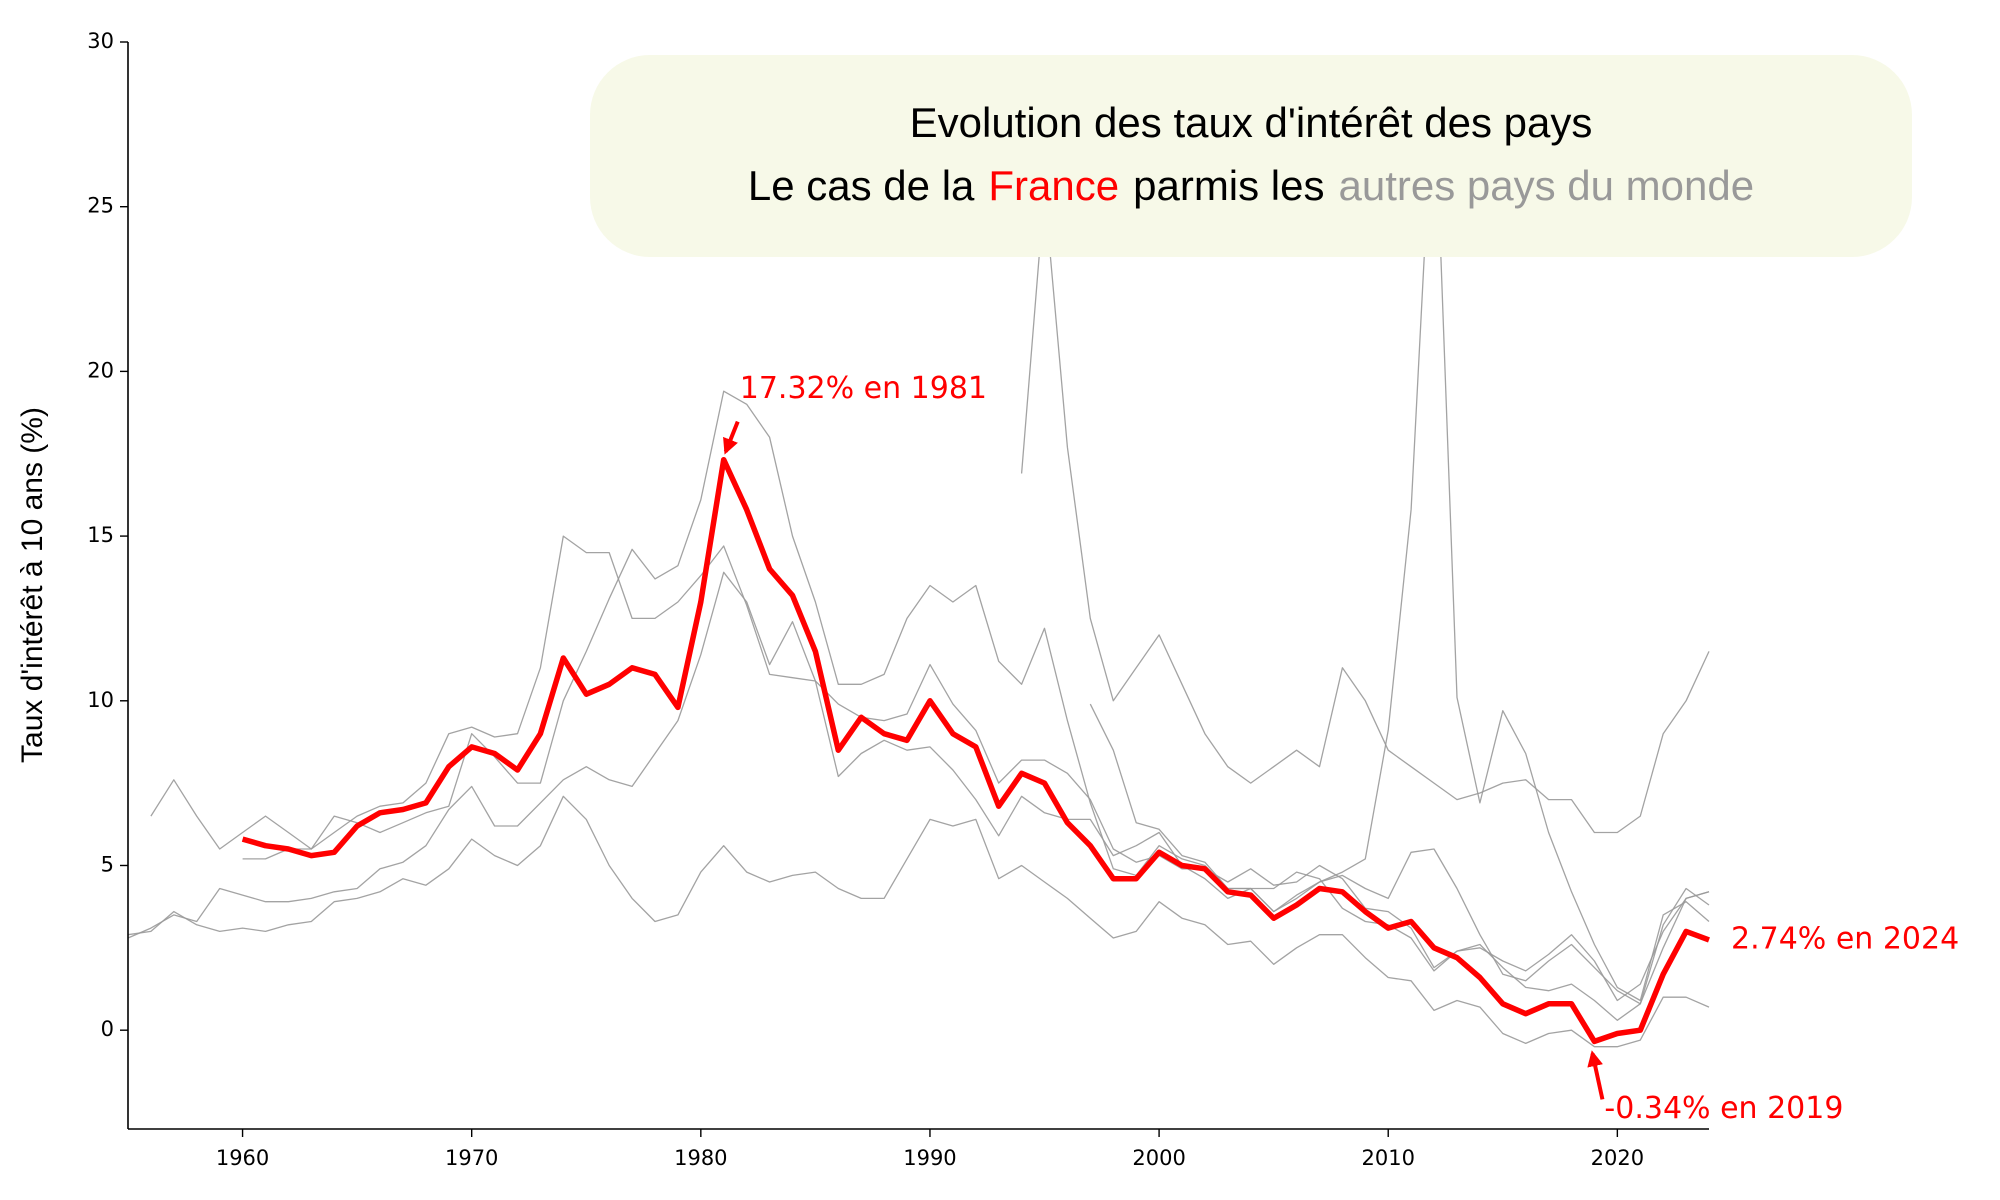  Describe the element at coordinates (1387, 1158) in the screenshot. I see `x-tick-label: 2010` at that location.